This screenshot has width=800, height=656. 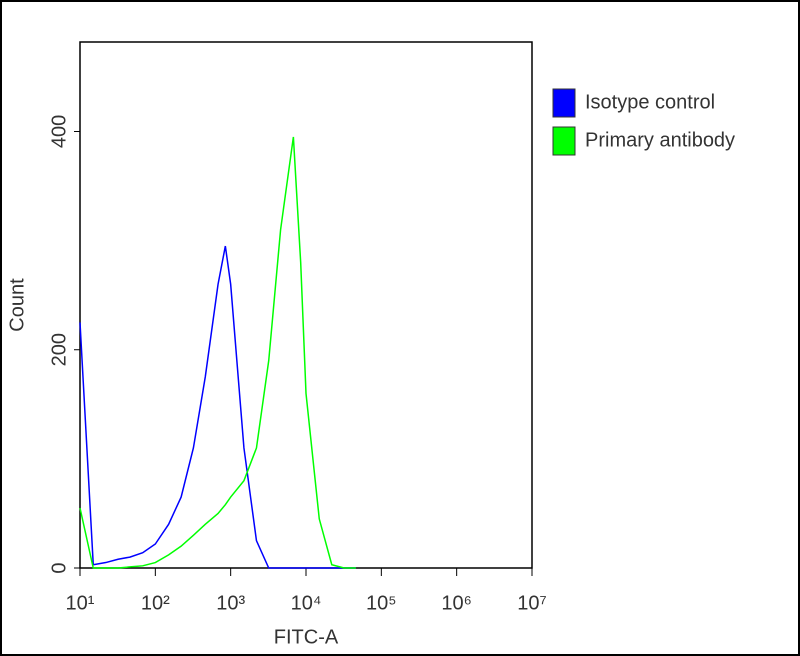 I want to click on x-tick-label: 10¹, so click(x=80, y=603).